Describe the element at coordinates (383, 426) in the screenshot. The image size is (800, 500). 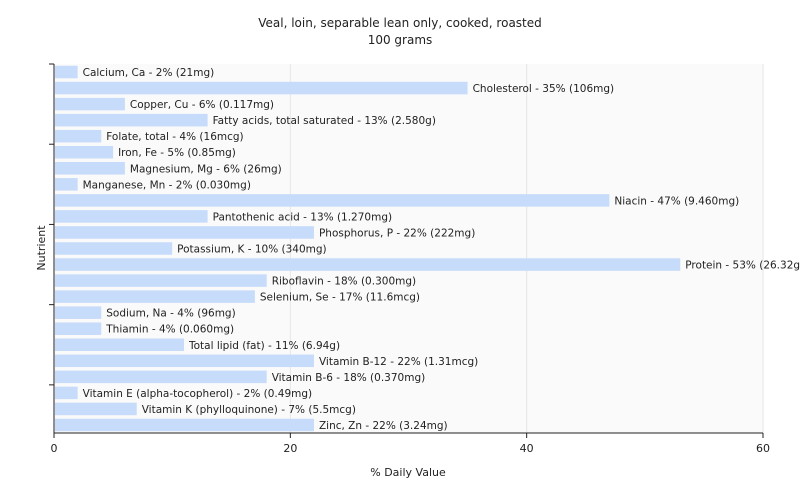
I see `bar-label: Zinc, Zn - 22% (3.24mg)` at that location.